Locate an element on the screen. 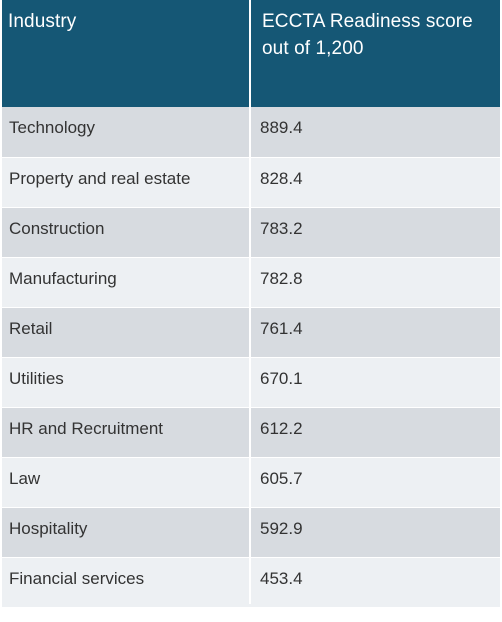 This screenshot has width=502, height=622. table-row: HR and Recruitment 612.2 is located at coordinates (251, 432).